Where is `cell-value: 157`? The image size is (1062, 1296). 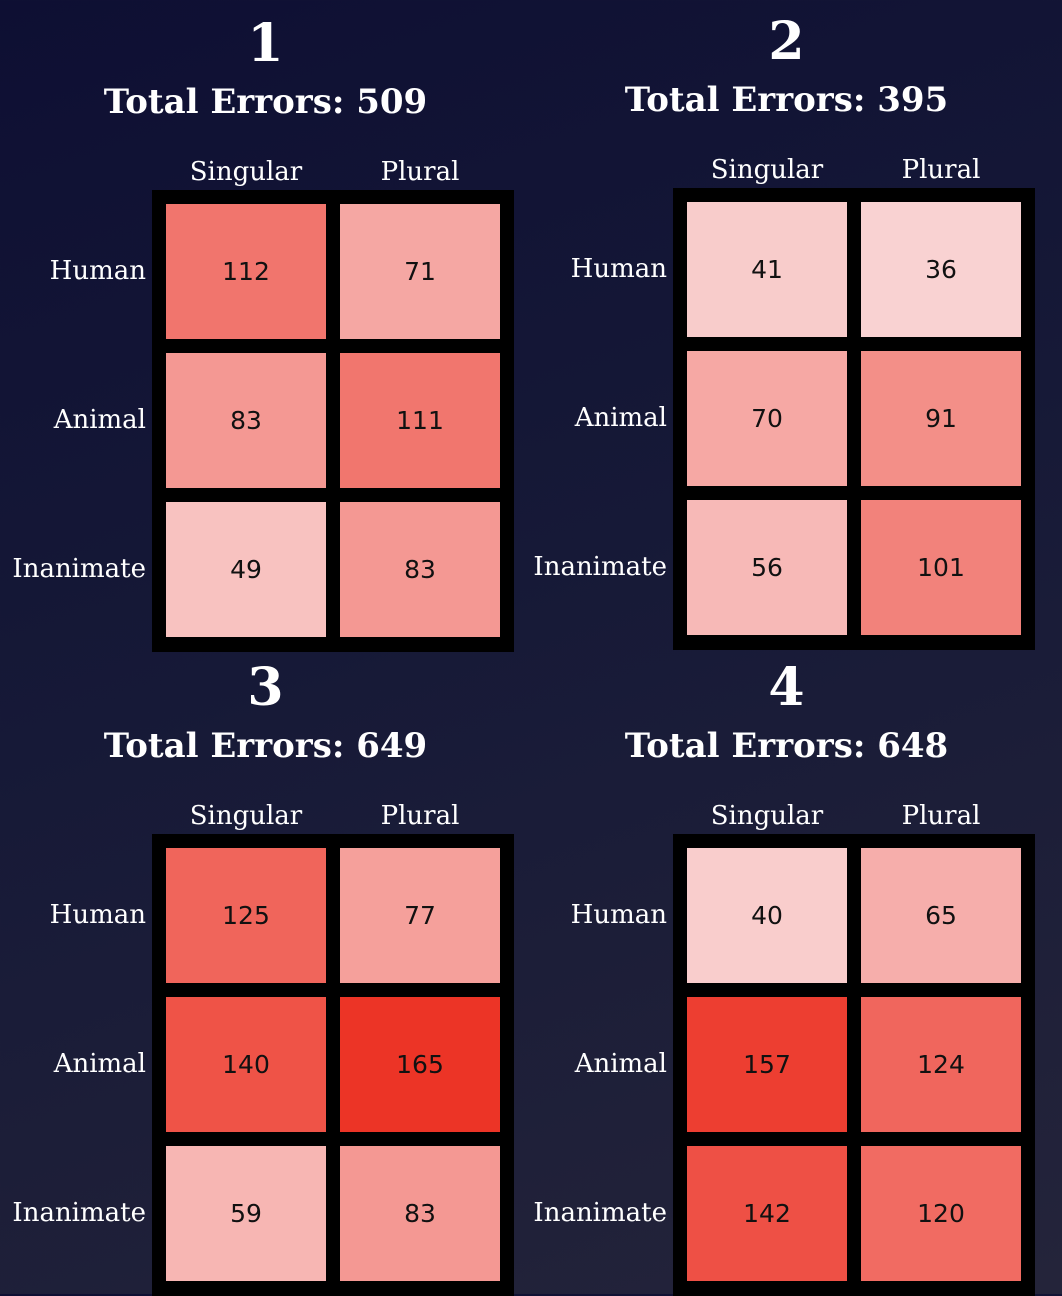
cell-value: 157 is located at coordinates (767, 1064).